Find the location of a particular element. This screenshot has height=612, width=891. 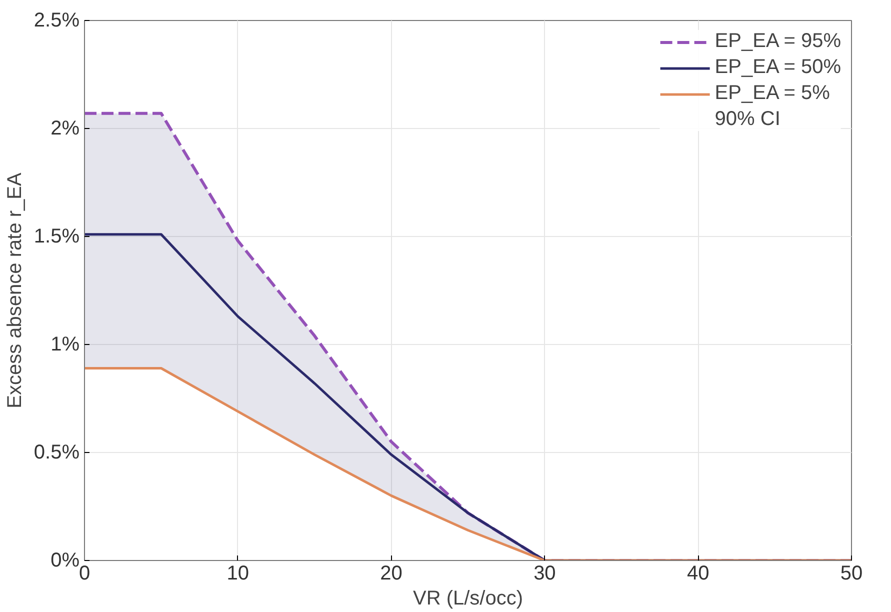

legend-label: EP_EA = 50% is located at coordinates (777, 67).